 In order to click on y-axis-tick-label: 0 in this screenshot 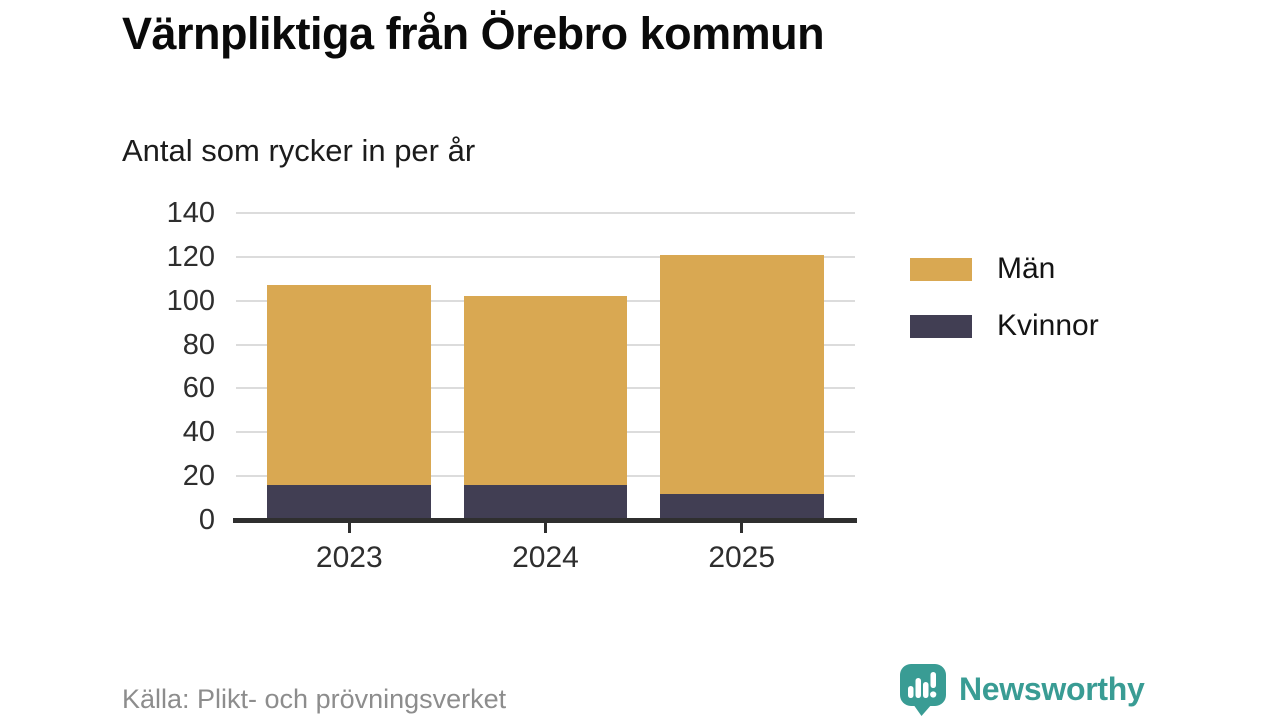, I will do `click(206, 520)`.